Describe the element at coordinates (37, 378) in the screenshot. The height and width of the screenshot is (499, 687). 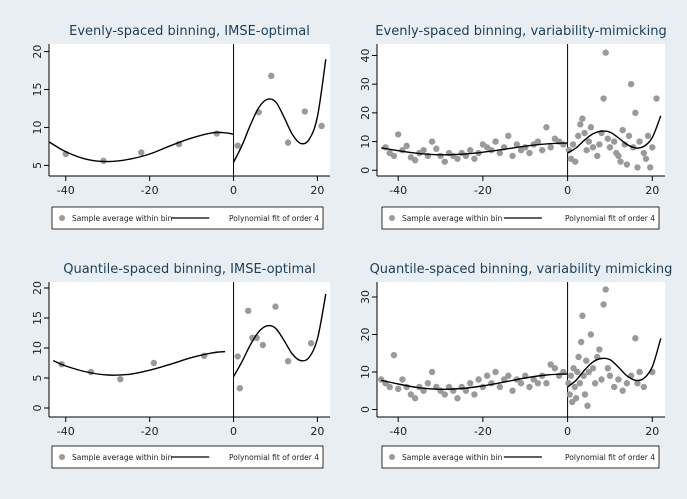
I see `y-tick-label: 5` at that location.